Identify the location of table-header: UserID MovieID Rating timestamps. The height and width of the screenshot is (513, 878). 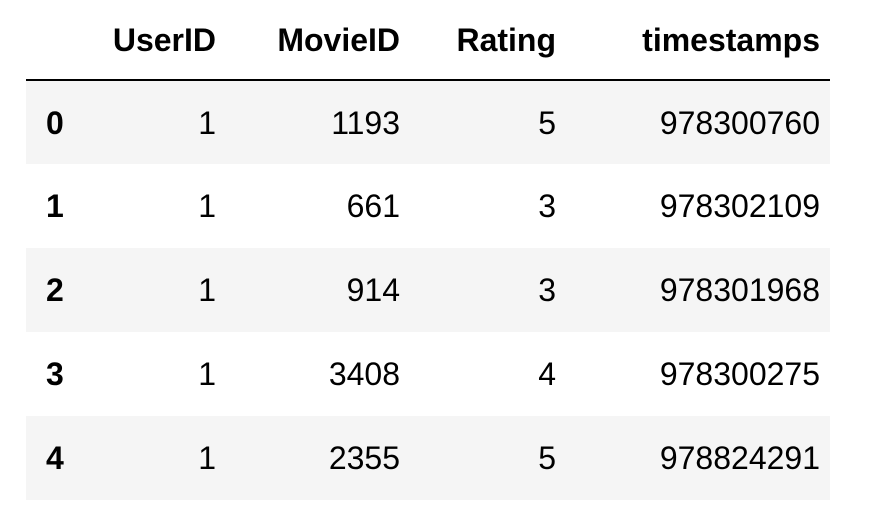
(428, 40).